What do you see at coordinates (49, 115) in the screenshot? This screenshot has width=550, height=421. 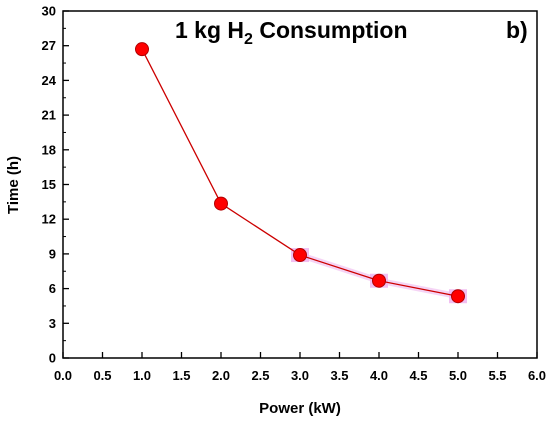 I see `y-tick-label: 21` at bounding box center [49, 115].